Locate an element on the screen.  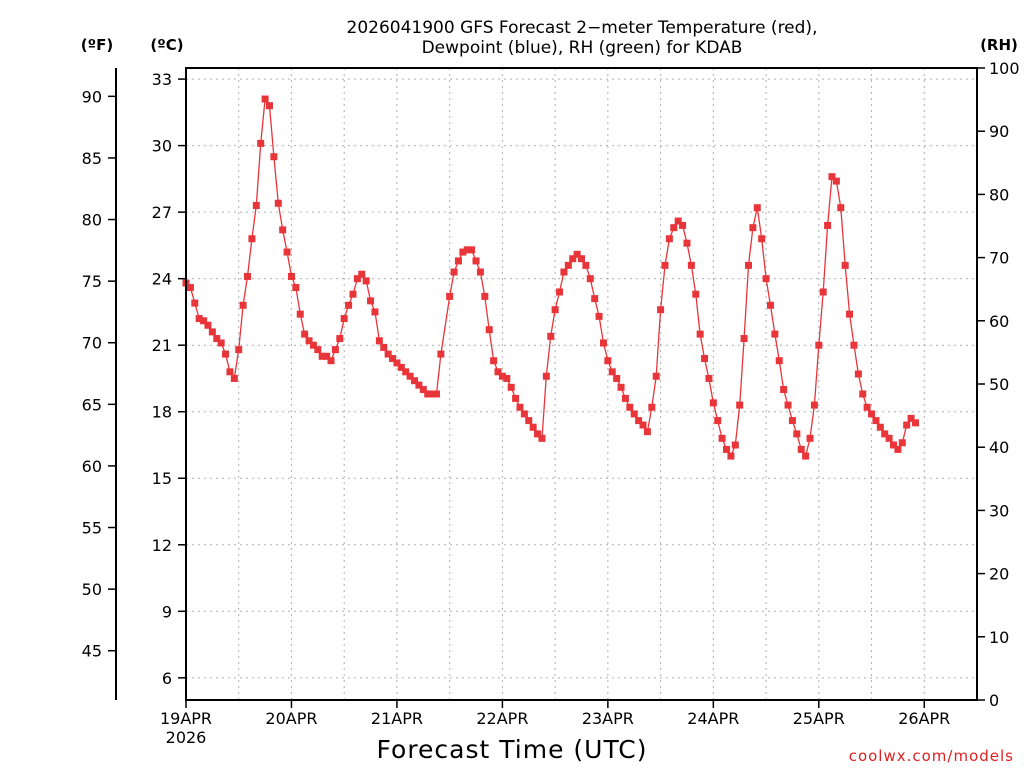
x-axis-title: Forecast Time (UTC) is located at coordinates (512, 749).